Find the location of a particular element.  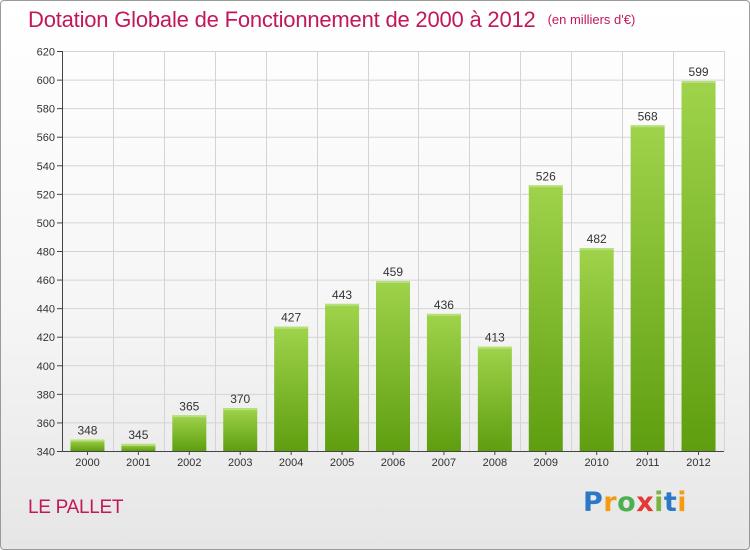

logo-letter: r is located at coordinates (610, 502).